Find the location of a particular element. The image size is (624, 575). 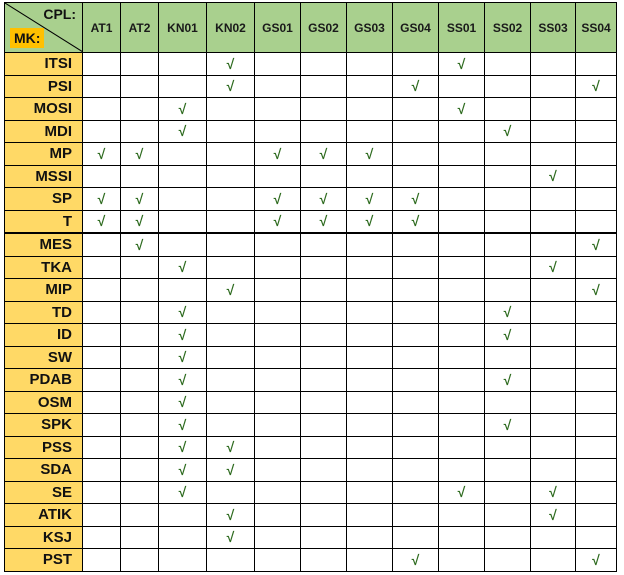

table-row: SPK √ √ is located at coordinates (310, 425).